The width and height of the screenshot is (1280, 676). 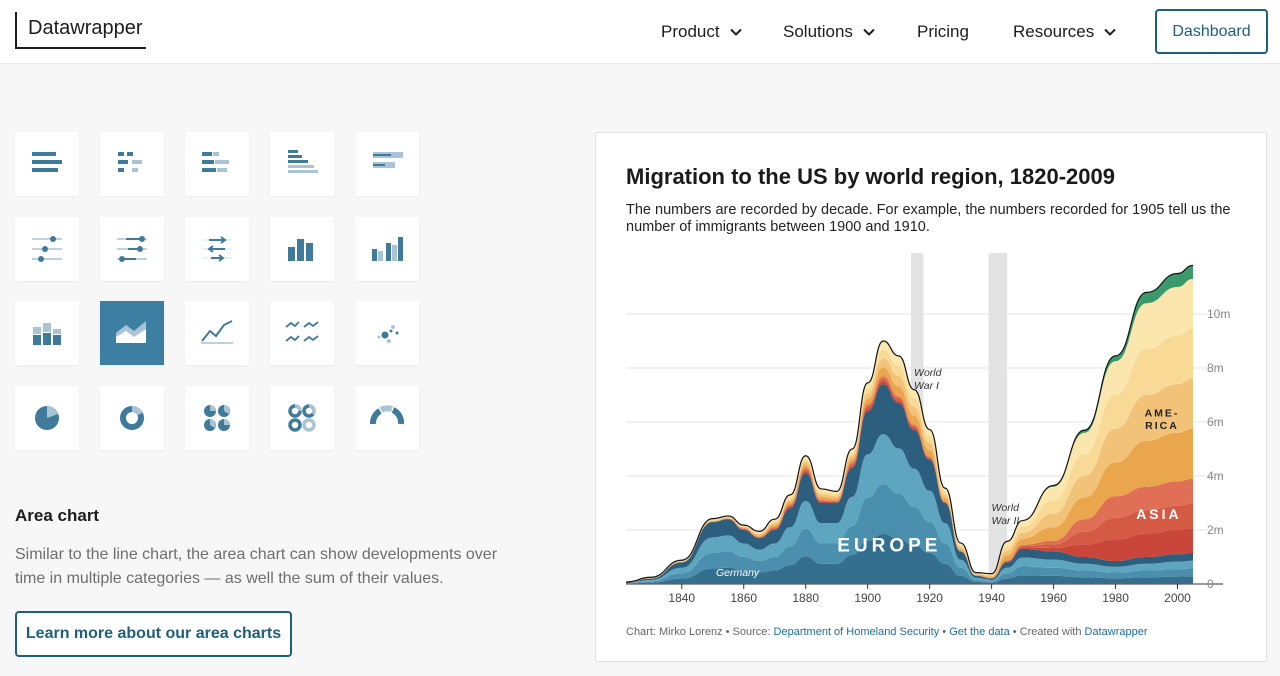 I want to click on america-label: AME-, so click(x=1162, y=414).